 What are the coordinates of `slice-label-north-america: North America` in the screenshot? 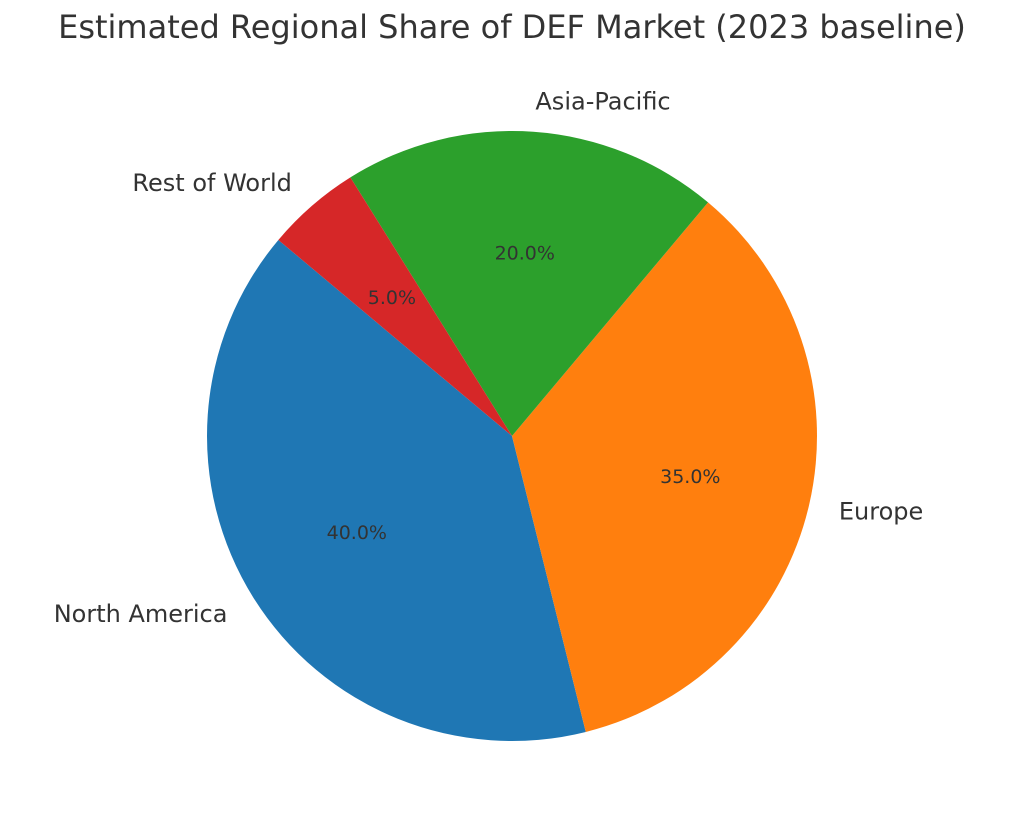 It's located at (141, 614).